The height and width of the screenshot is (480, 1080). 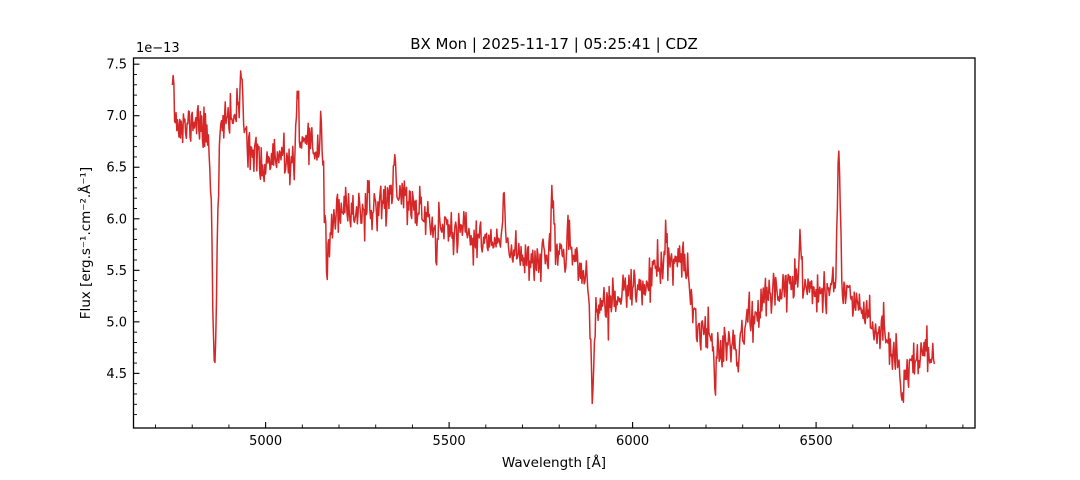 What do you see at coordinates (816, 441) in the screenshot?
I see `x-tick-label: 6500` at bounding box center [816, 441].